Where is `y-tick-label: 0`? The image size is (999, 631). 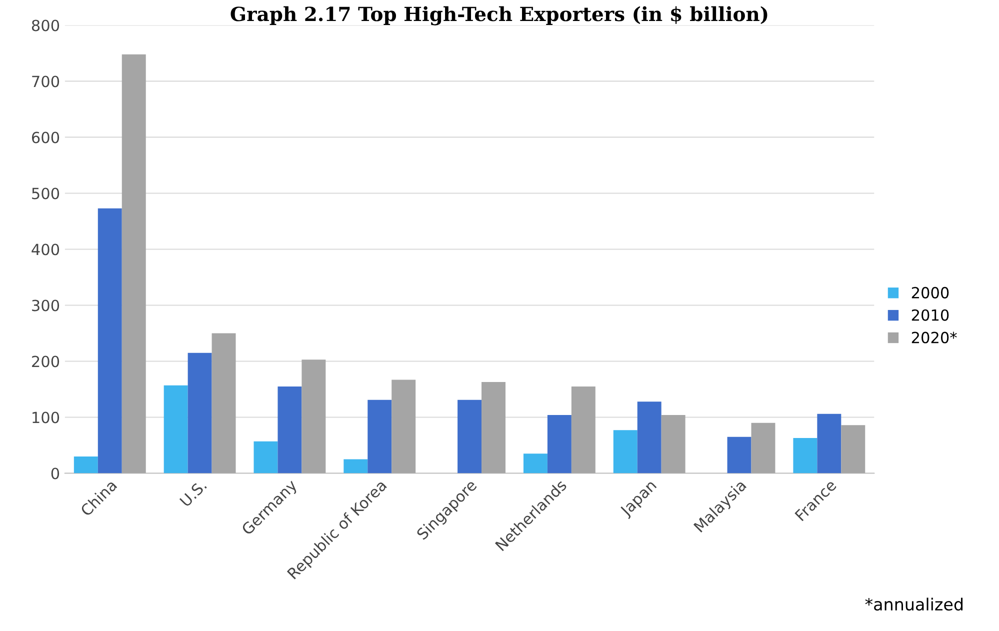
y-tick-label: 0 is located at coordinates (55, 474).